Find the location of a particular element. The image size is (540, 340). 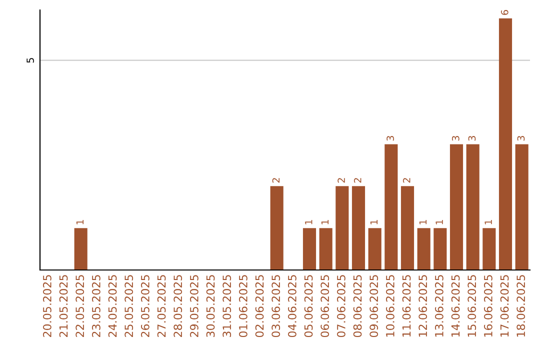

x-tick-label: 05.06.2025 is located at coordinates (308, 306).